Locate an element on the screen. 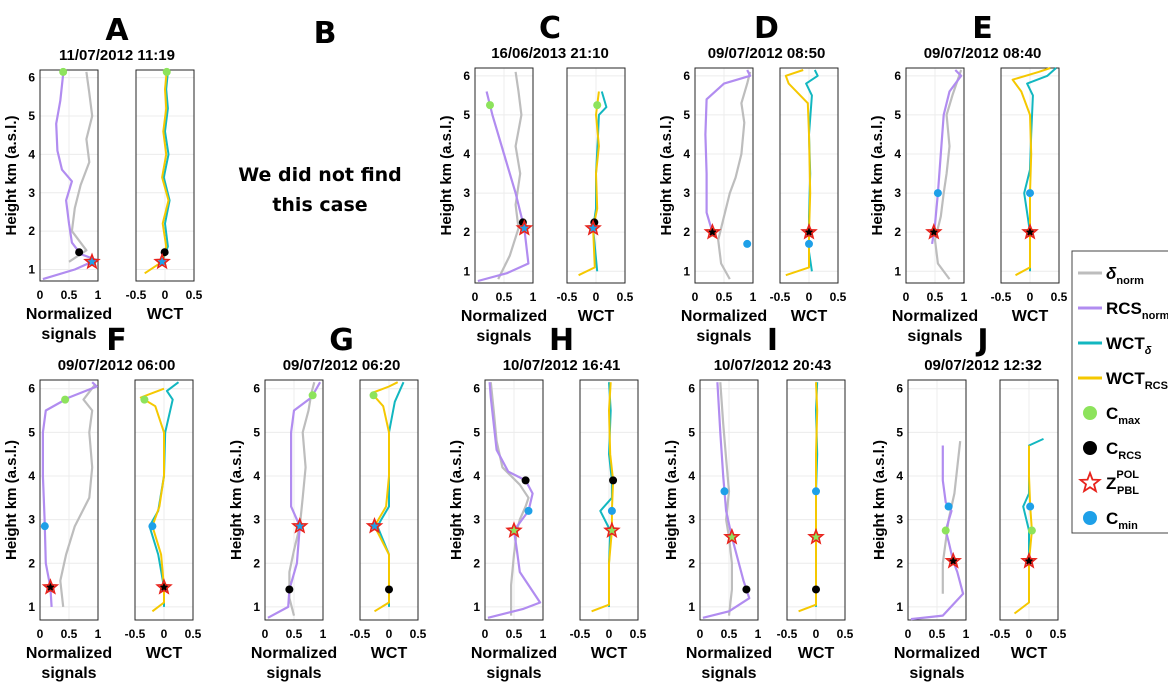 This screenshot has height=684, width=1168. panel-letter: H is located at coordinates (561, 340).